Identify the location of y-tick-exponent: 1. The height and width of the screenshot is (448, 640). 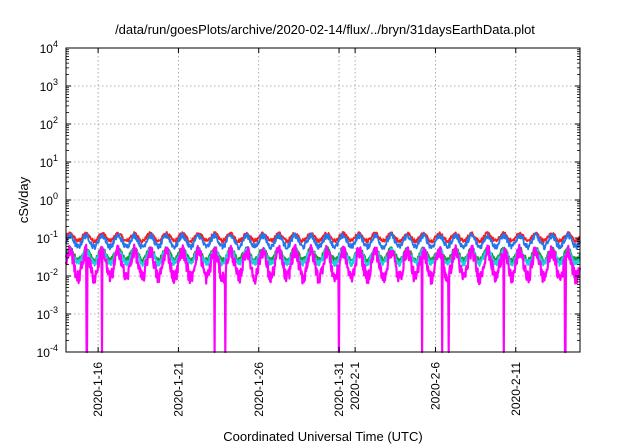
(55, 158).